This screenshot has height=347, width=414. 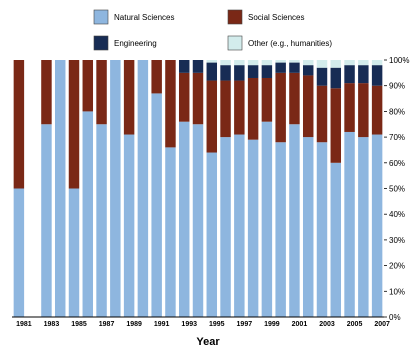 I want to click on y-tick-label: 20%, so click(x=397, y=266).